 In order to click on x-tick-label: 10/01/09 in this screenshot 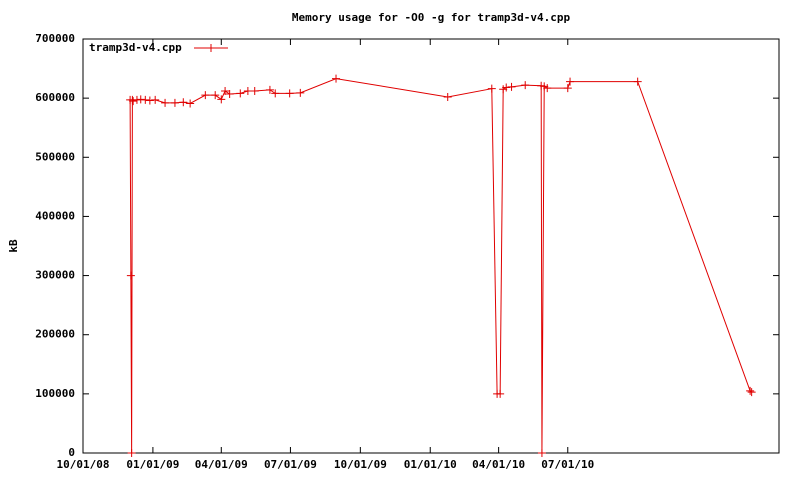, I will do `click(360, 464)`.